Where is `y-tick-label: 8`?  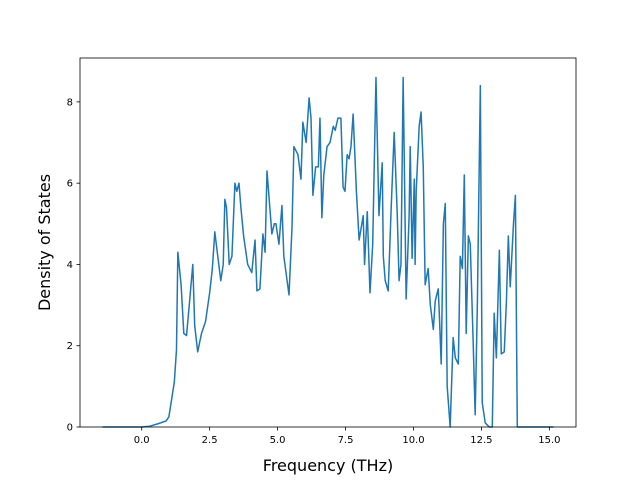
y-tick-label: 8 is located at coordinates (70, 102).